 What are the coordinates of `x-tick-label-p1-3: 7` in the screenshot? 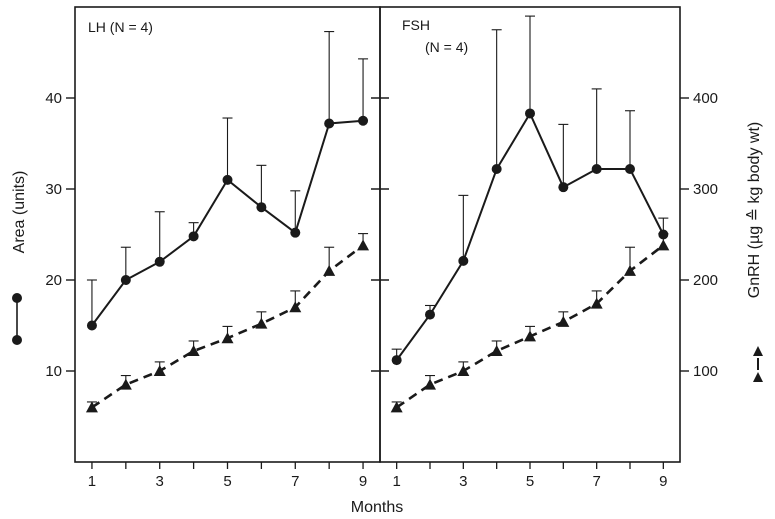 It's located at (596, 481).